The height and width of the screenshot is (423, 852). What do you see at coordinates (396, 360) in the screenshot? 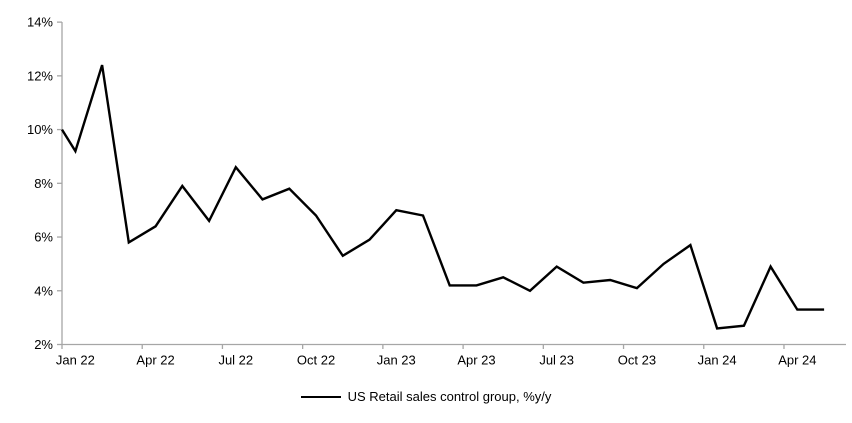
I see `x-axis-tick-label: Jan 23` at bounding box center [396, 360].